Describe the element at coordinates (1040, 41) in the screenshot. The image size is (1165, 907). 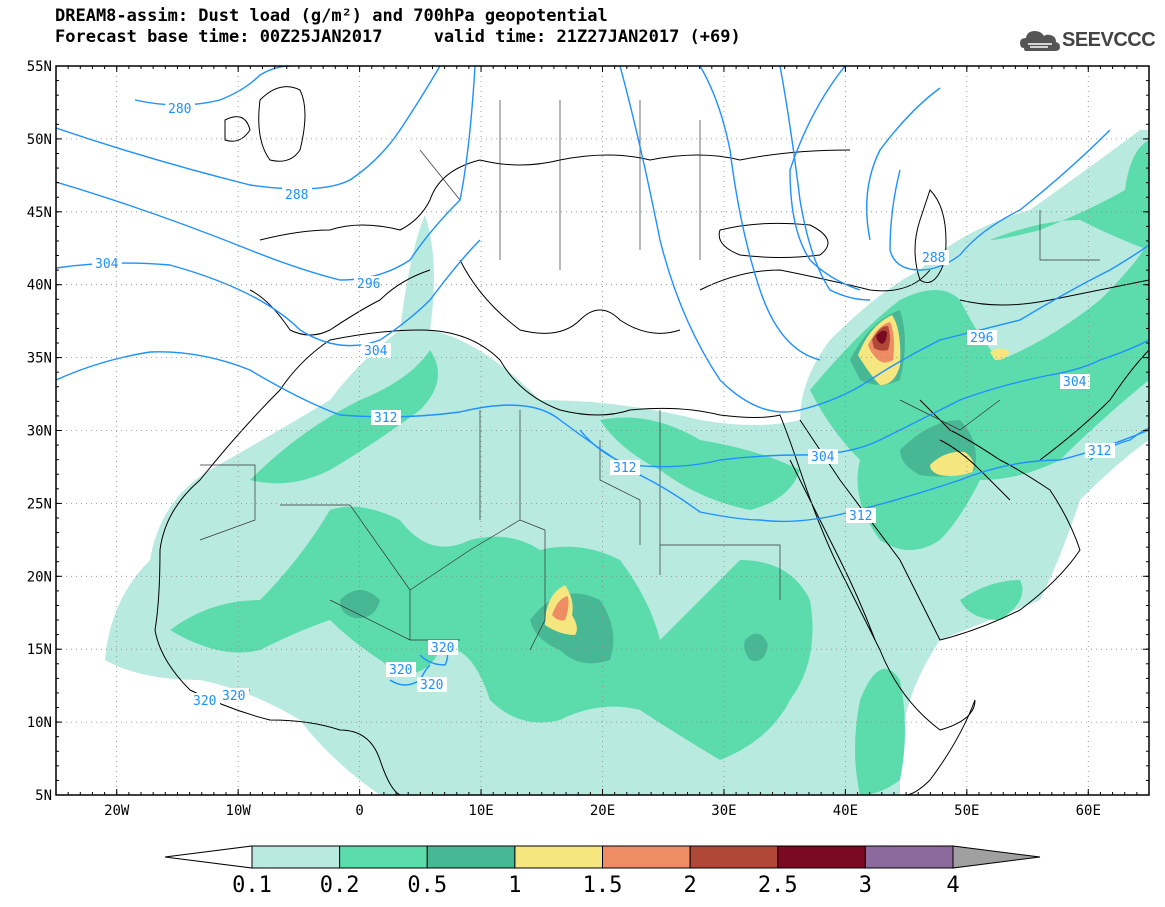
I see `cloud-logo-icon` at that location.